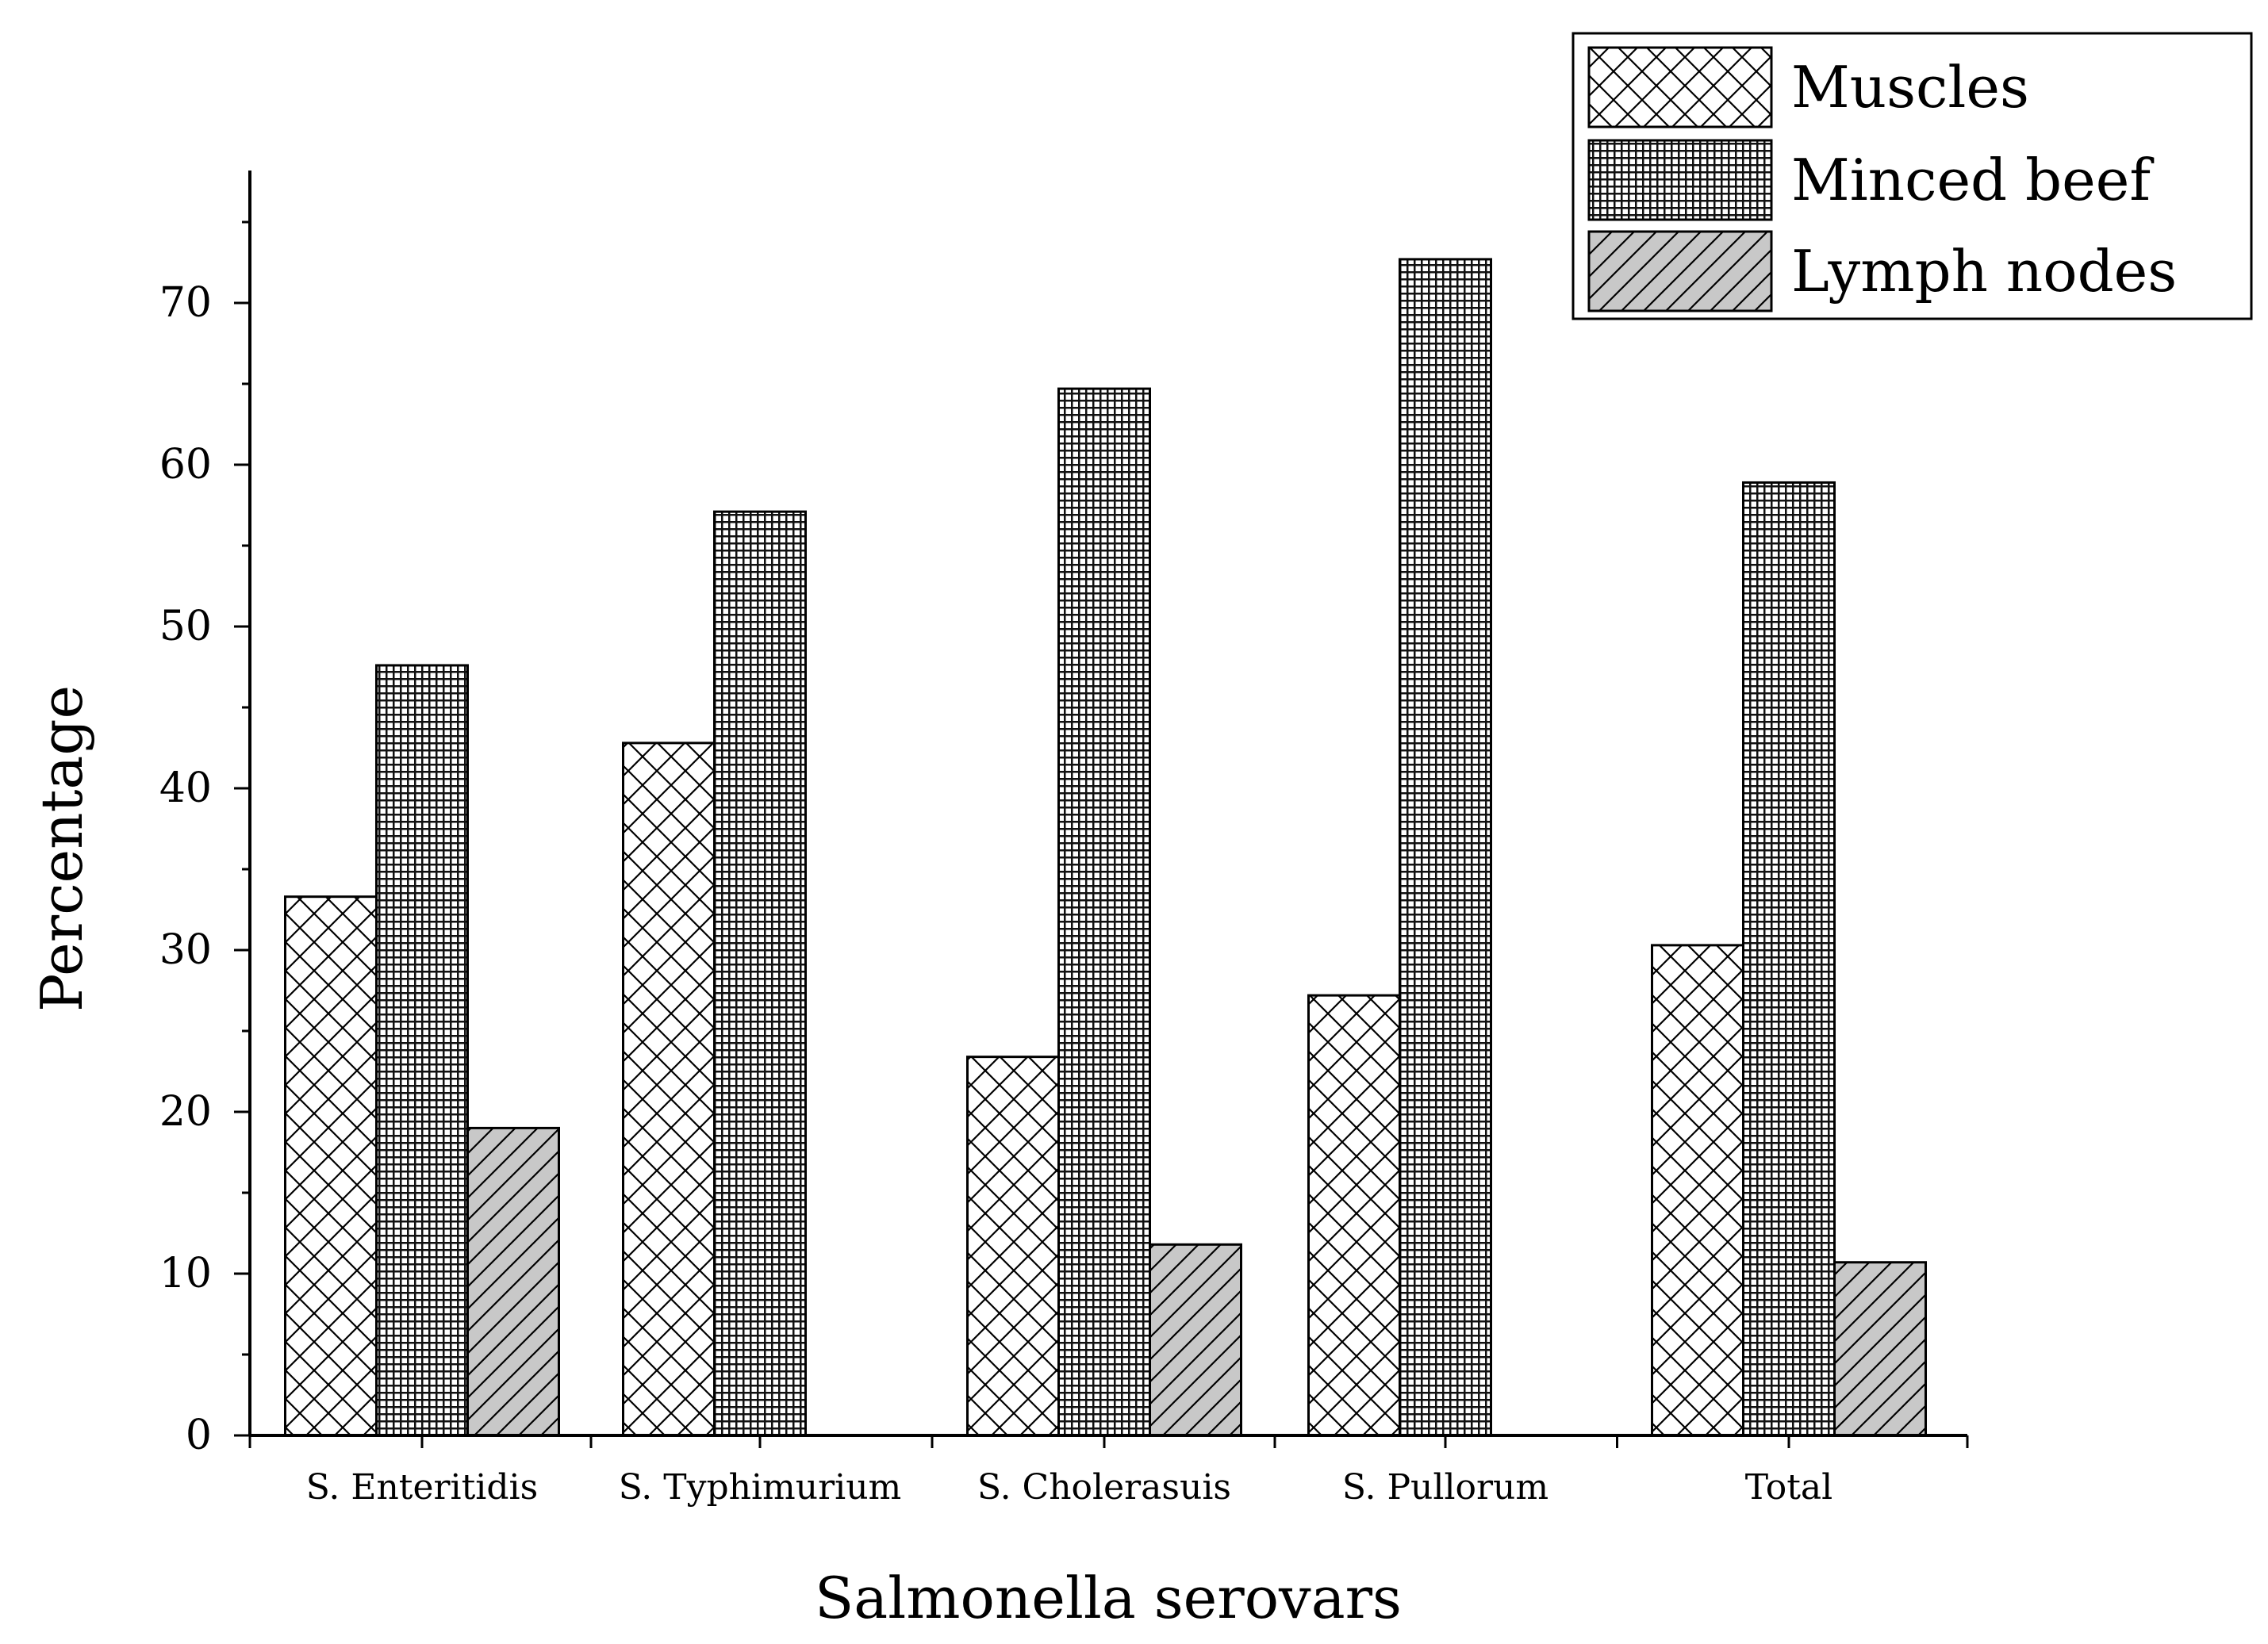 This screenshot has width=2268, height=1644. Describe the element at coordinates (1680, 271) in the screenshot. I see `legend-swatch-lymph-nodes` at that location.